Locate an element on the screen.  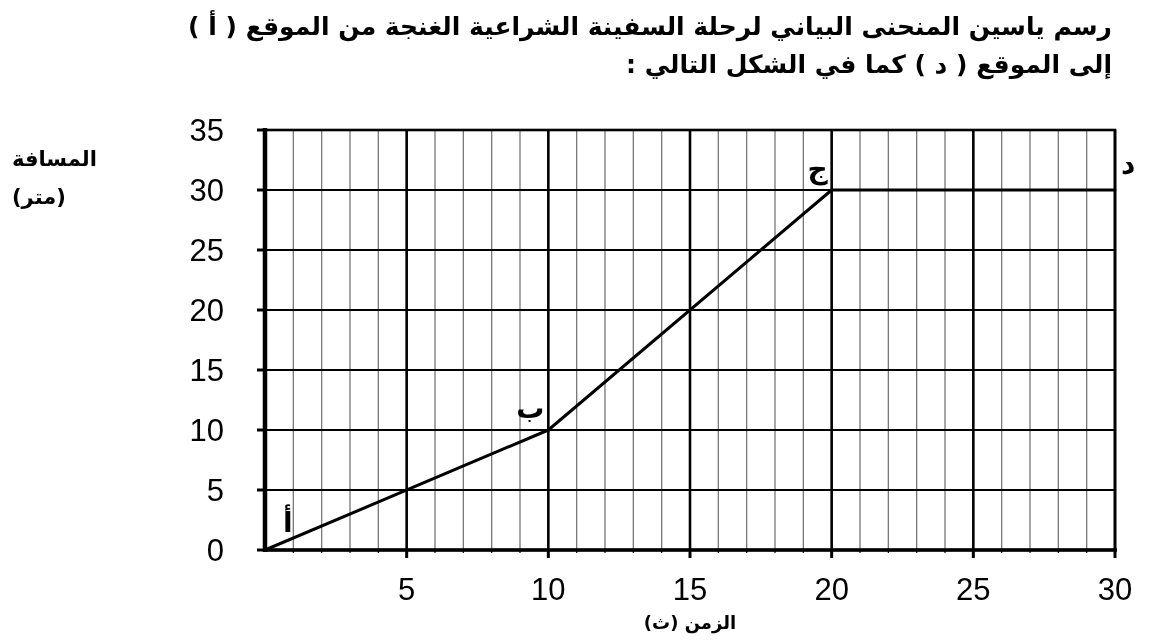
x-tick-label: 30 is located at coordinates (1115, 589).